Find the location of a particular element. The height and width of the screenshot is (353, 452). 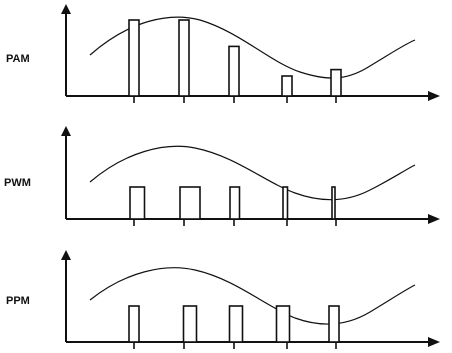

pwm-y-axis-arrow-icon is located at coordinates (66, 131).